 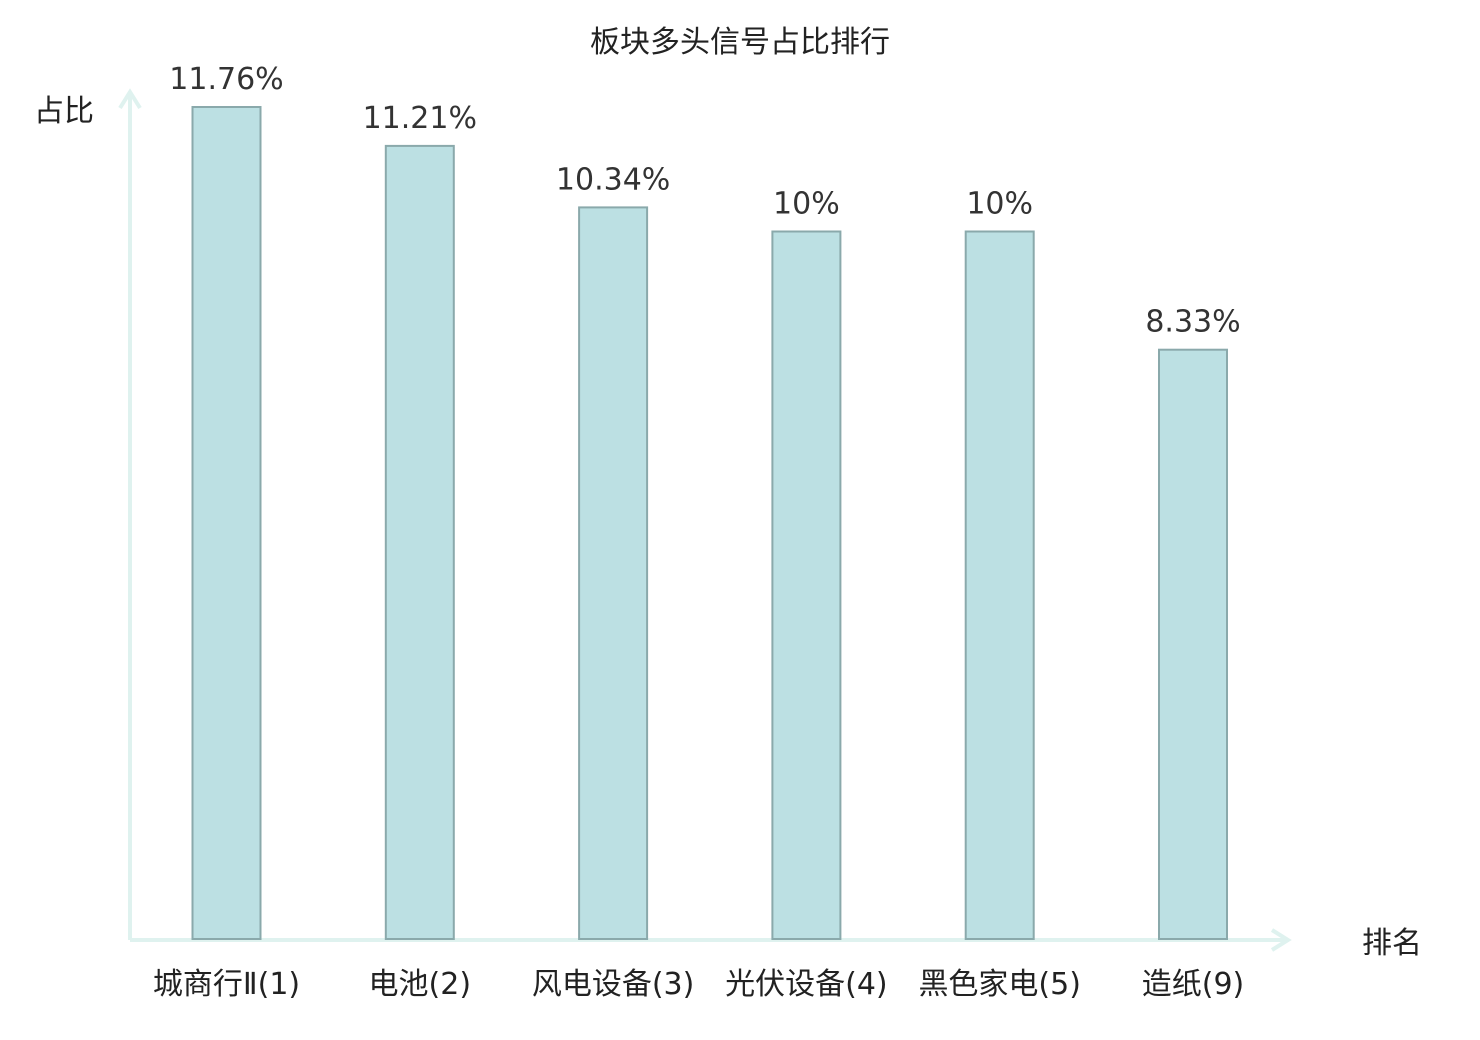 I want to click on category-label: 黑色家电(5), so click(x=999, y=984).